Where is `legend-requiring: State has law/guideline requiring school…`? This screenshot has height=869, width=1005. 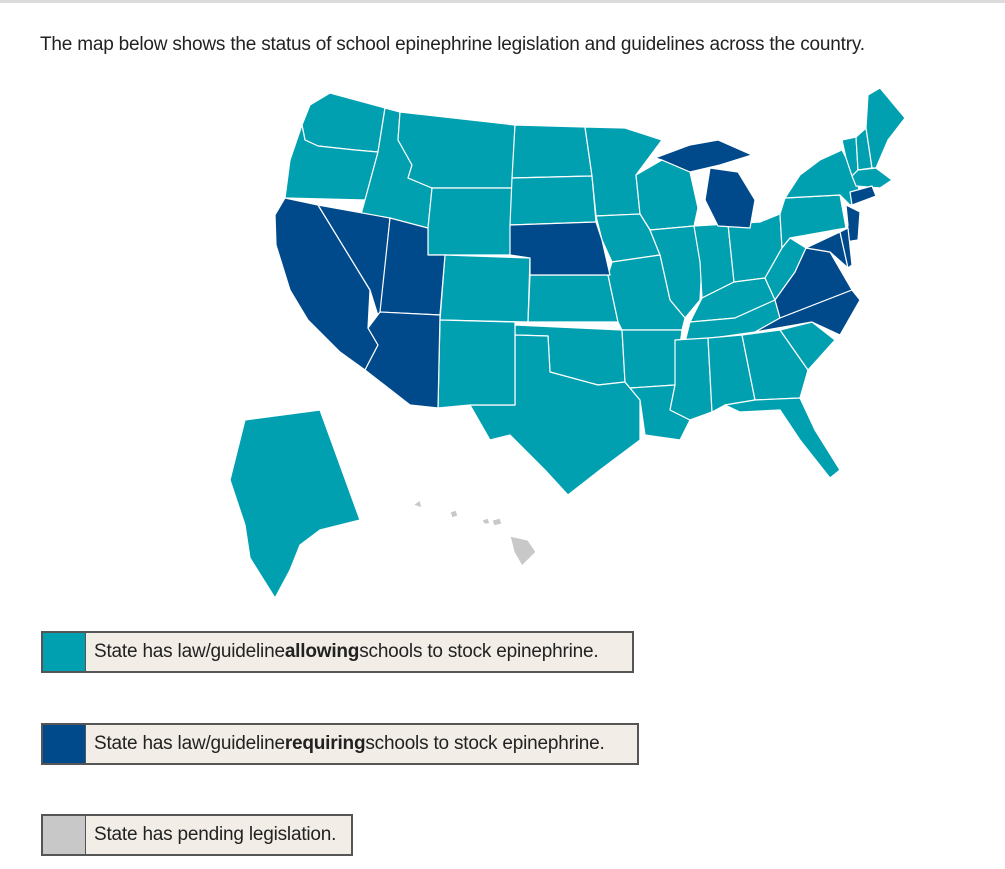
legend-requiring: State has law/guideline requiring school… is located at coordinates (340, 744).